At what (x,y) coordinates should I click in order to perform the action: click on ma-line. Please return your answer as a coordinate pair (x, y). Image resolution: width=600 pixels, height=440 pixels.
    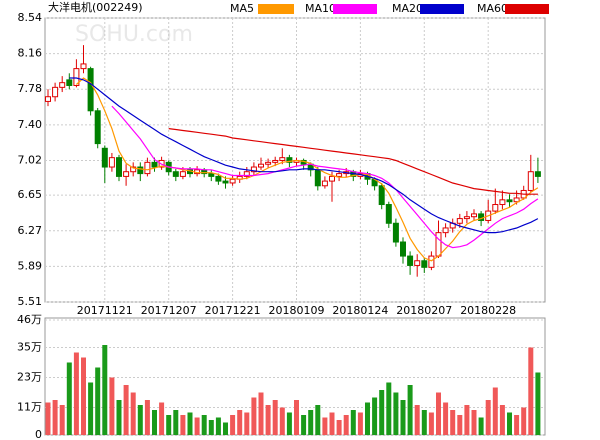
    Looking at the image, I should click on (353, 161).